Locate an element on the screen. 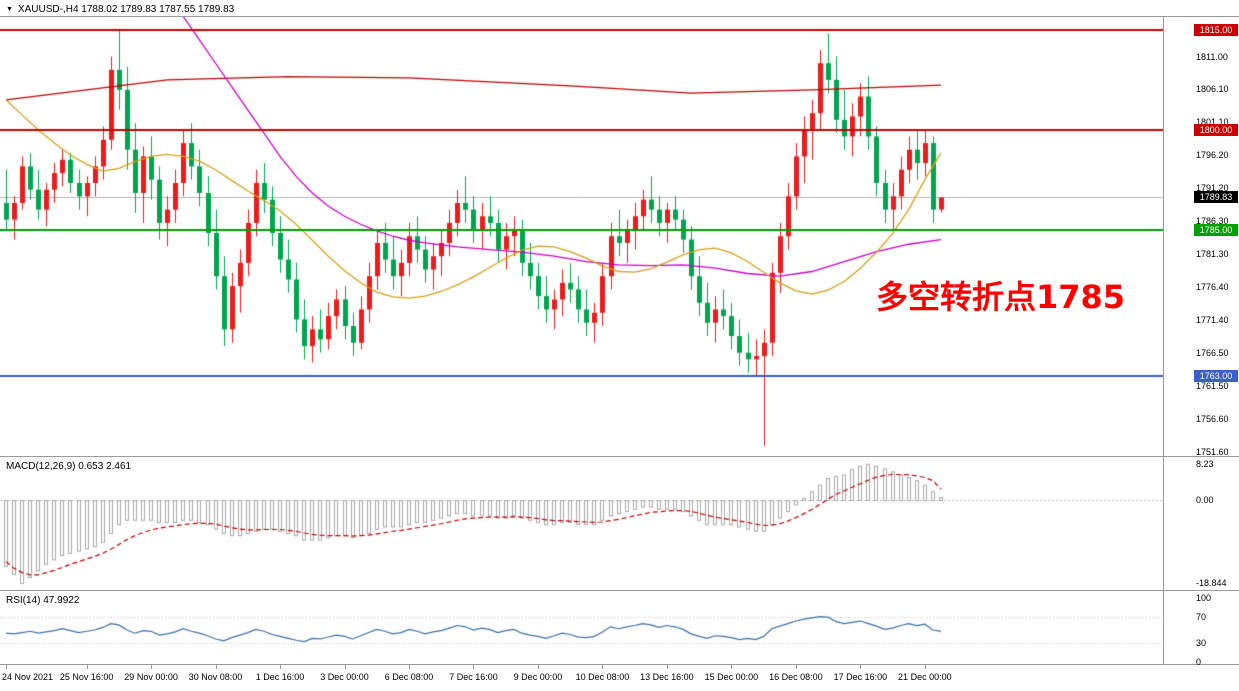 This screenshot has width=1239, height=691. price-axis-label: 1761.50 is located at coordinates (1212, 385).